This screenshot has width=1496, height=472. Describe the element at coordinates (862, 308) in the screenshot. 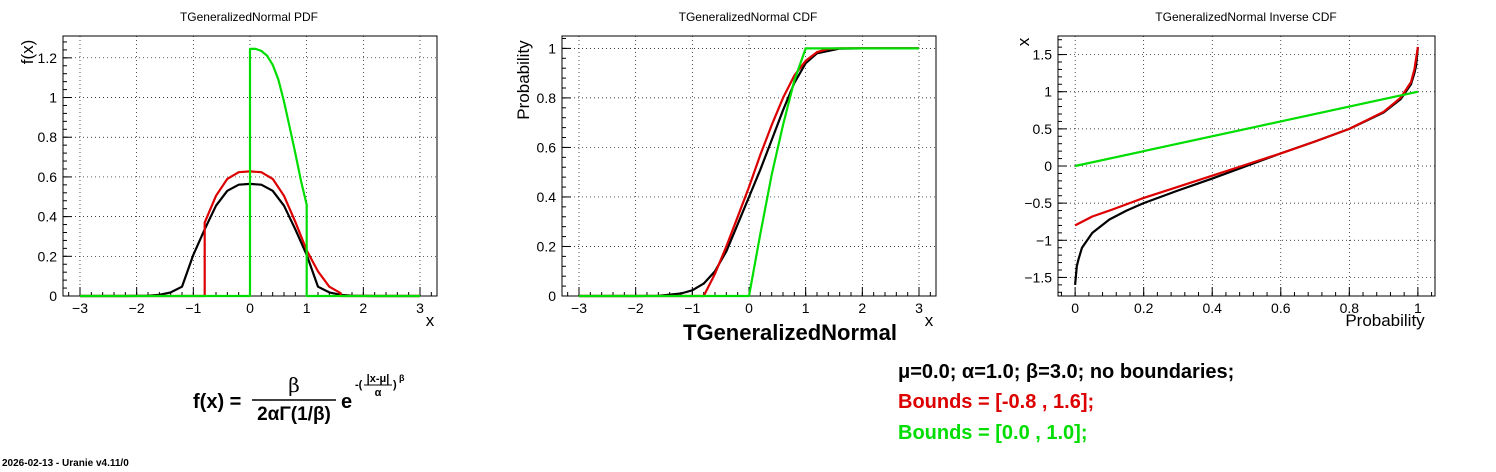

I see `cdf-xtick-label: 2` at that location.